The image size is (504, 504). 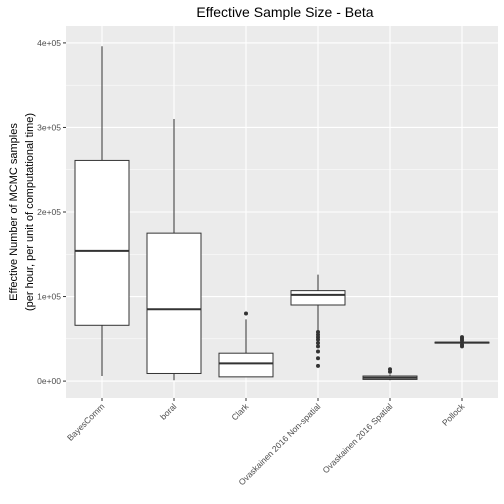 I want to click on y-tick-label: 3e+05, so click(x=49, y=127).